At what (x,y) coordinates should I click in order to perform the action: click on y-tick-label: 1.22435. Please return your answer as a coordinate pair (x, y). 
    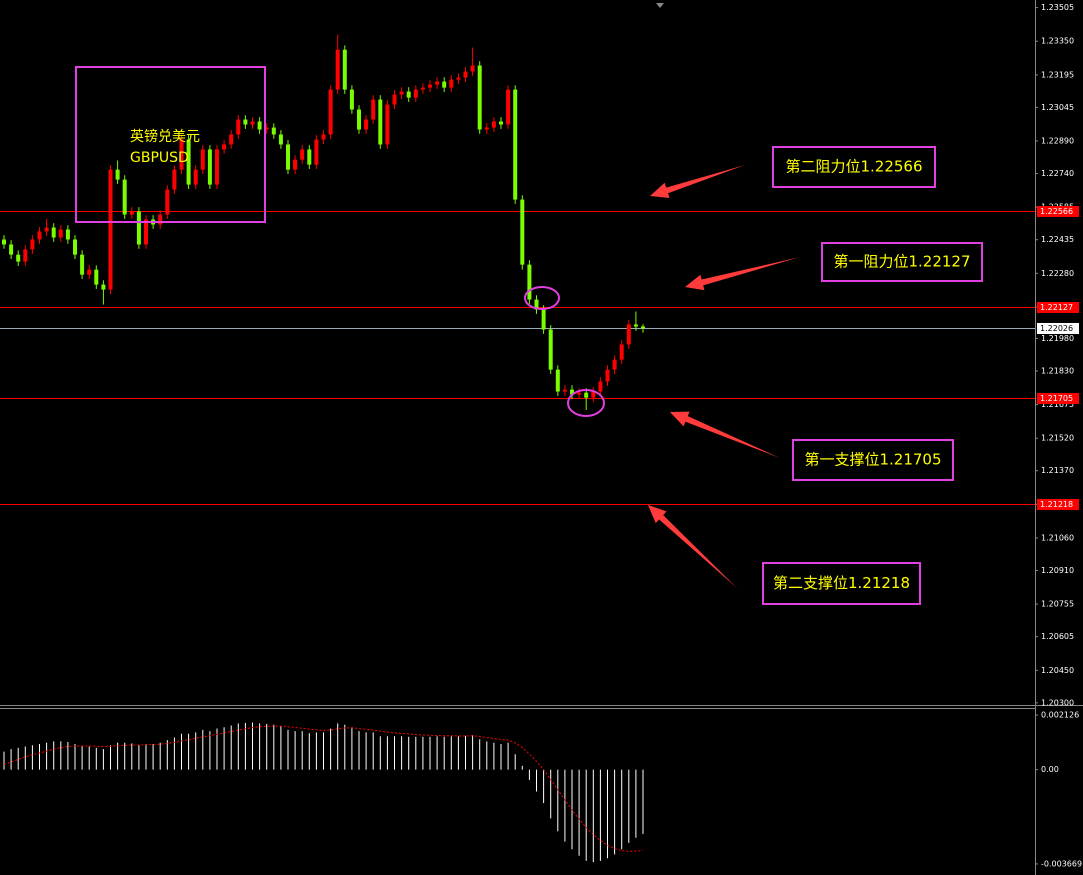
    Looking at the image, I should click on (1057, 239).